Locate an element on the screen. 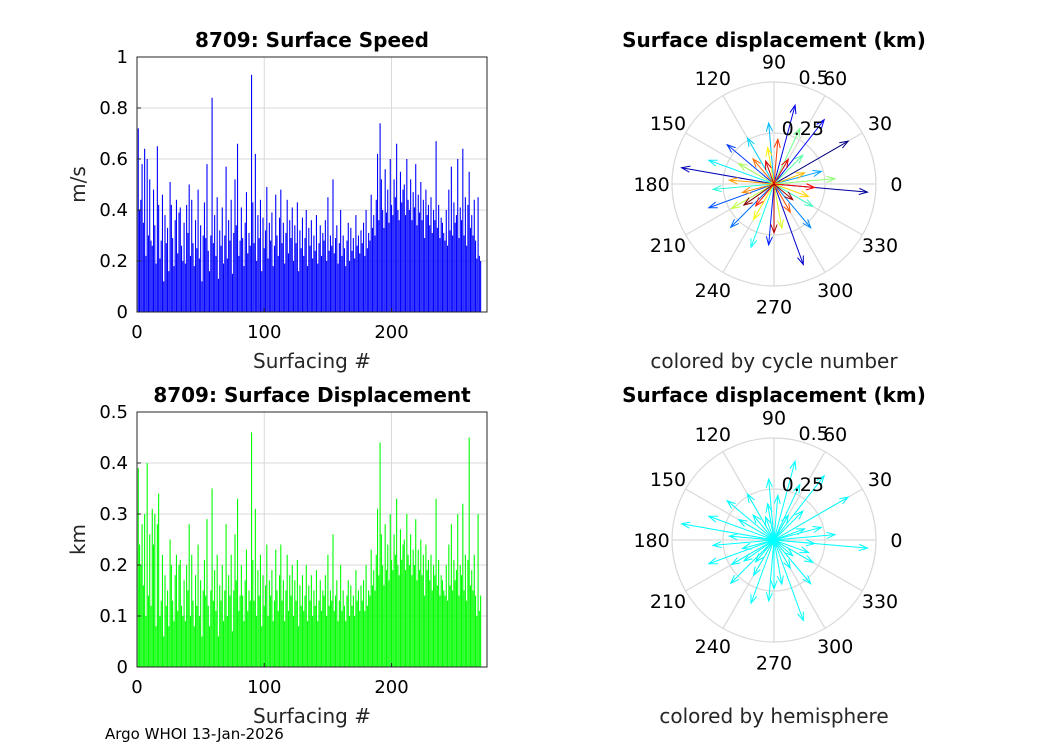  y-tick-label: 0.4 is located at coordinates (113, 463).